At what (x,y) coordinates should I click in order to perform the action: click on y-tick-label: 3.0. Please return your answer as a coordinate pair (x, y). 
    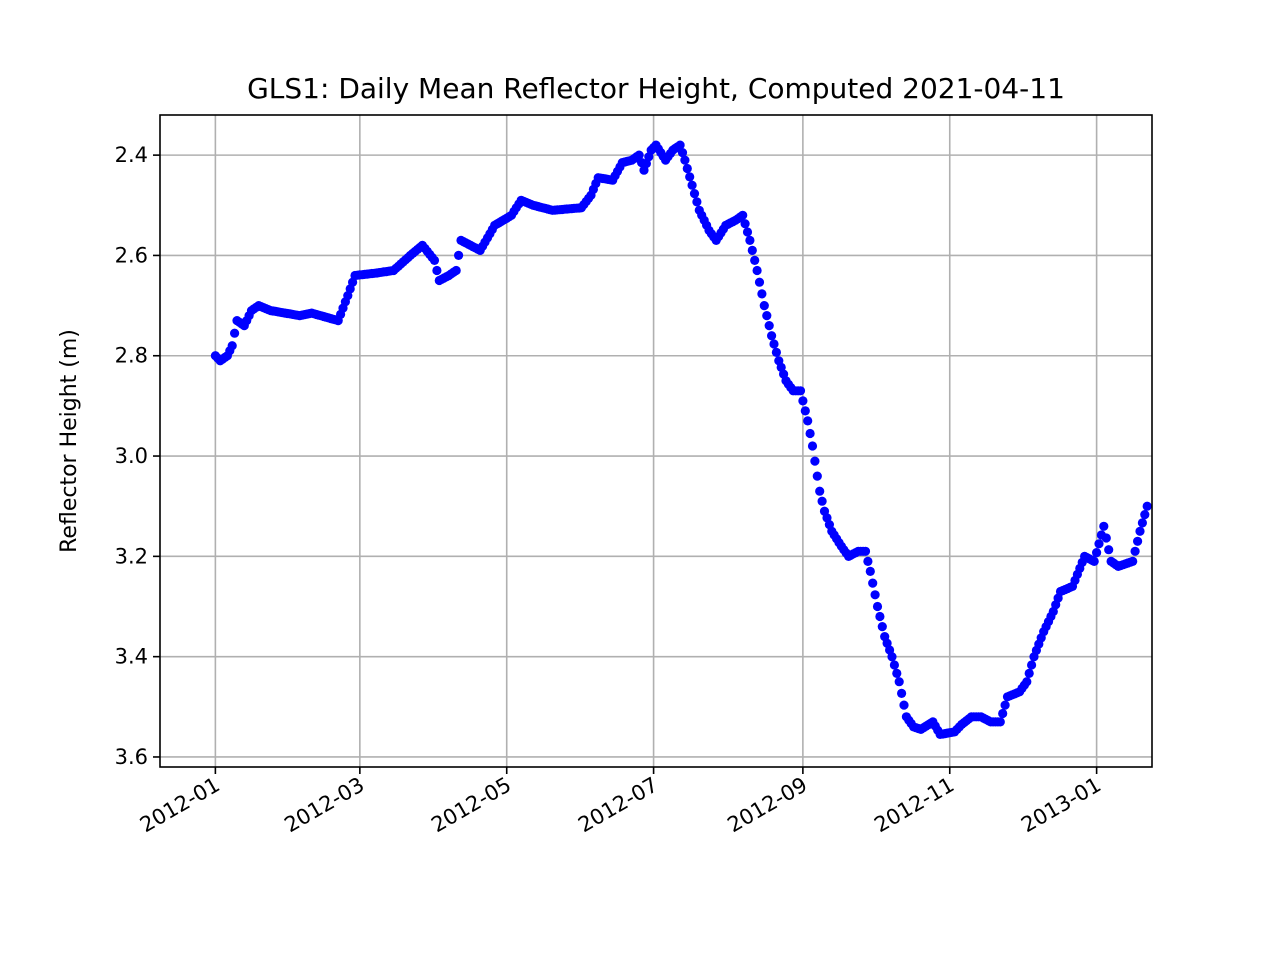
    Looking at the image, I should click on (131, 456).